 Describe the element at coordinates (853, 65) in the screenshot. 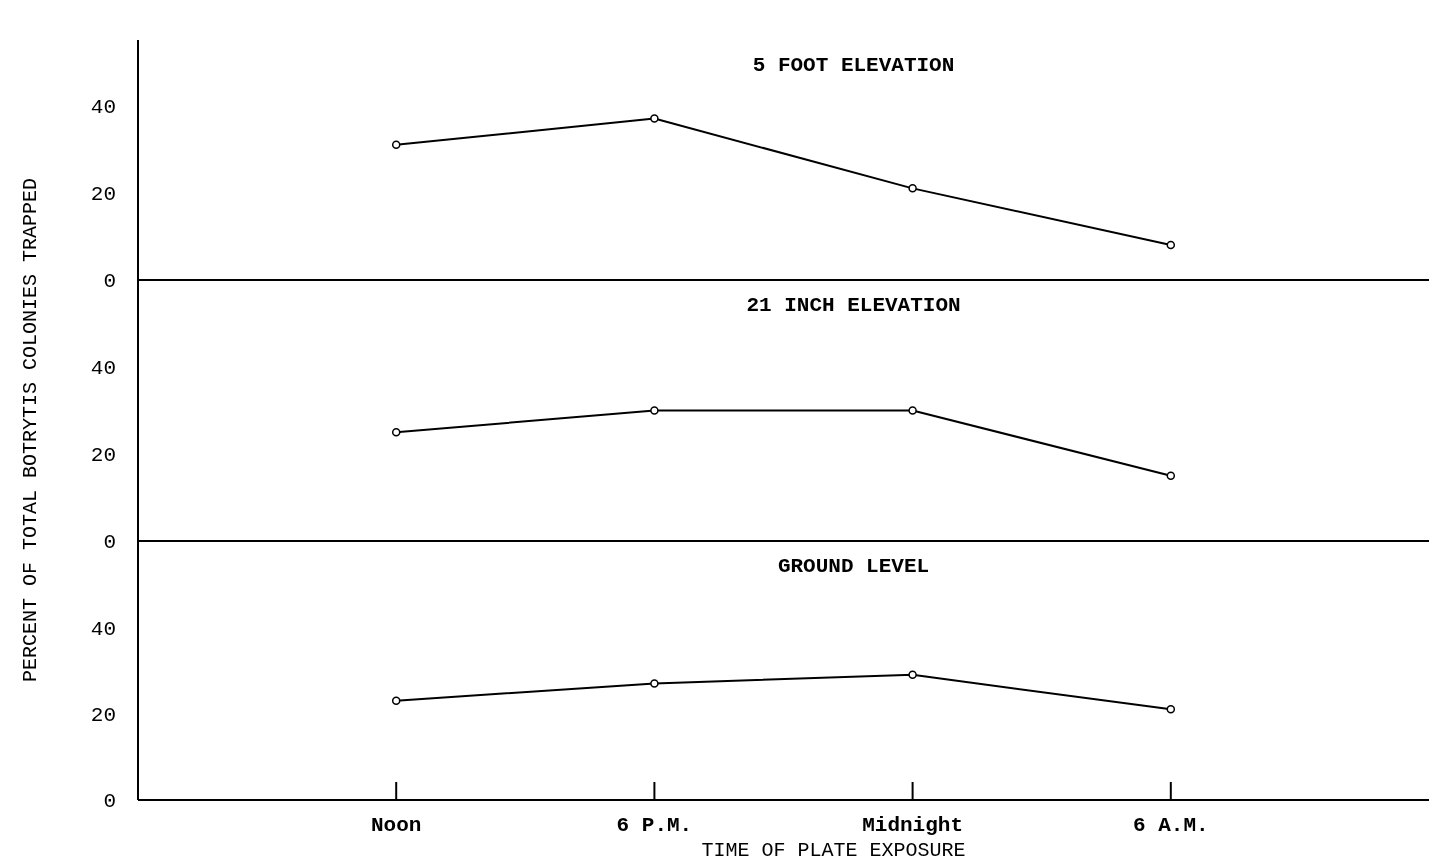

I see `text: 5 FOOT ELEVATION` at that location.